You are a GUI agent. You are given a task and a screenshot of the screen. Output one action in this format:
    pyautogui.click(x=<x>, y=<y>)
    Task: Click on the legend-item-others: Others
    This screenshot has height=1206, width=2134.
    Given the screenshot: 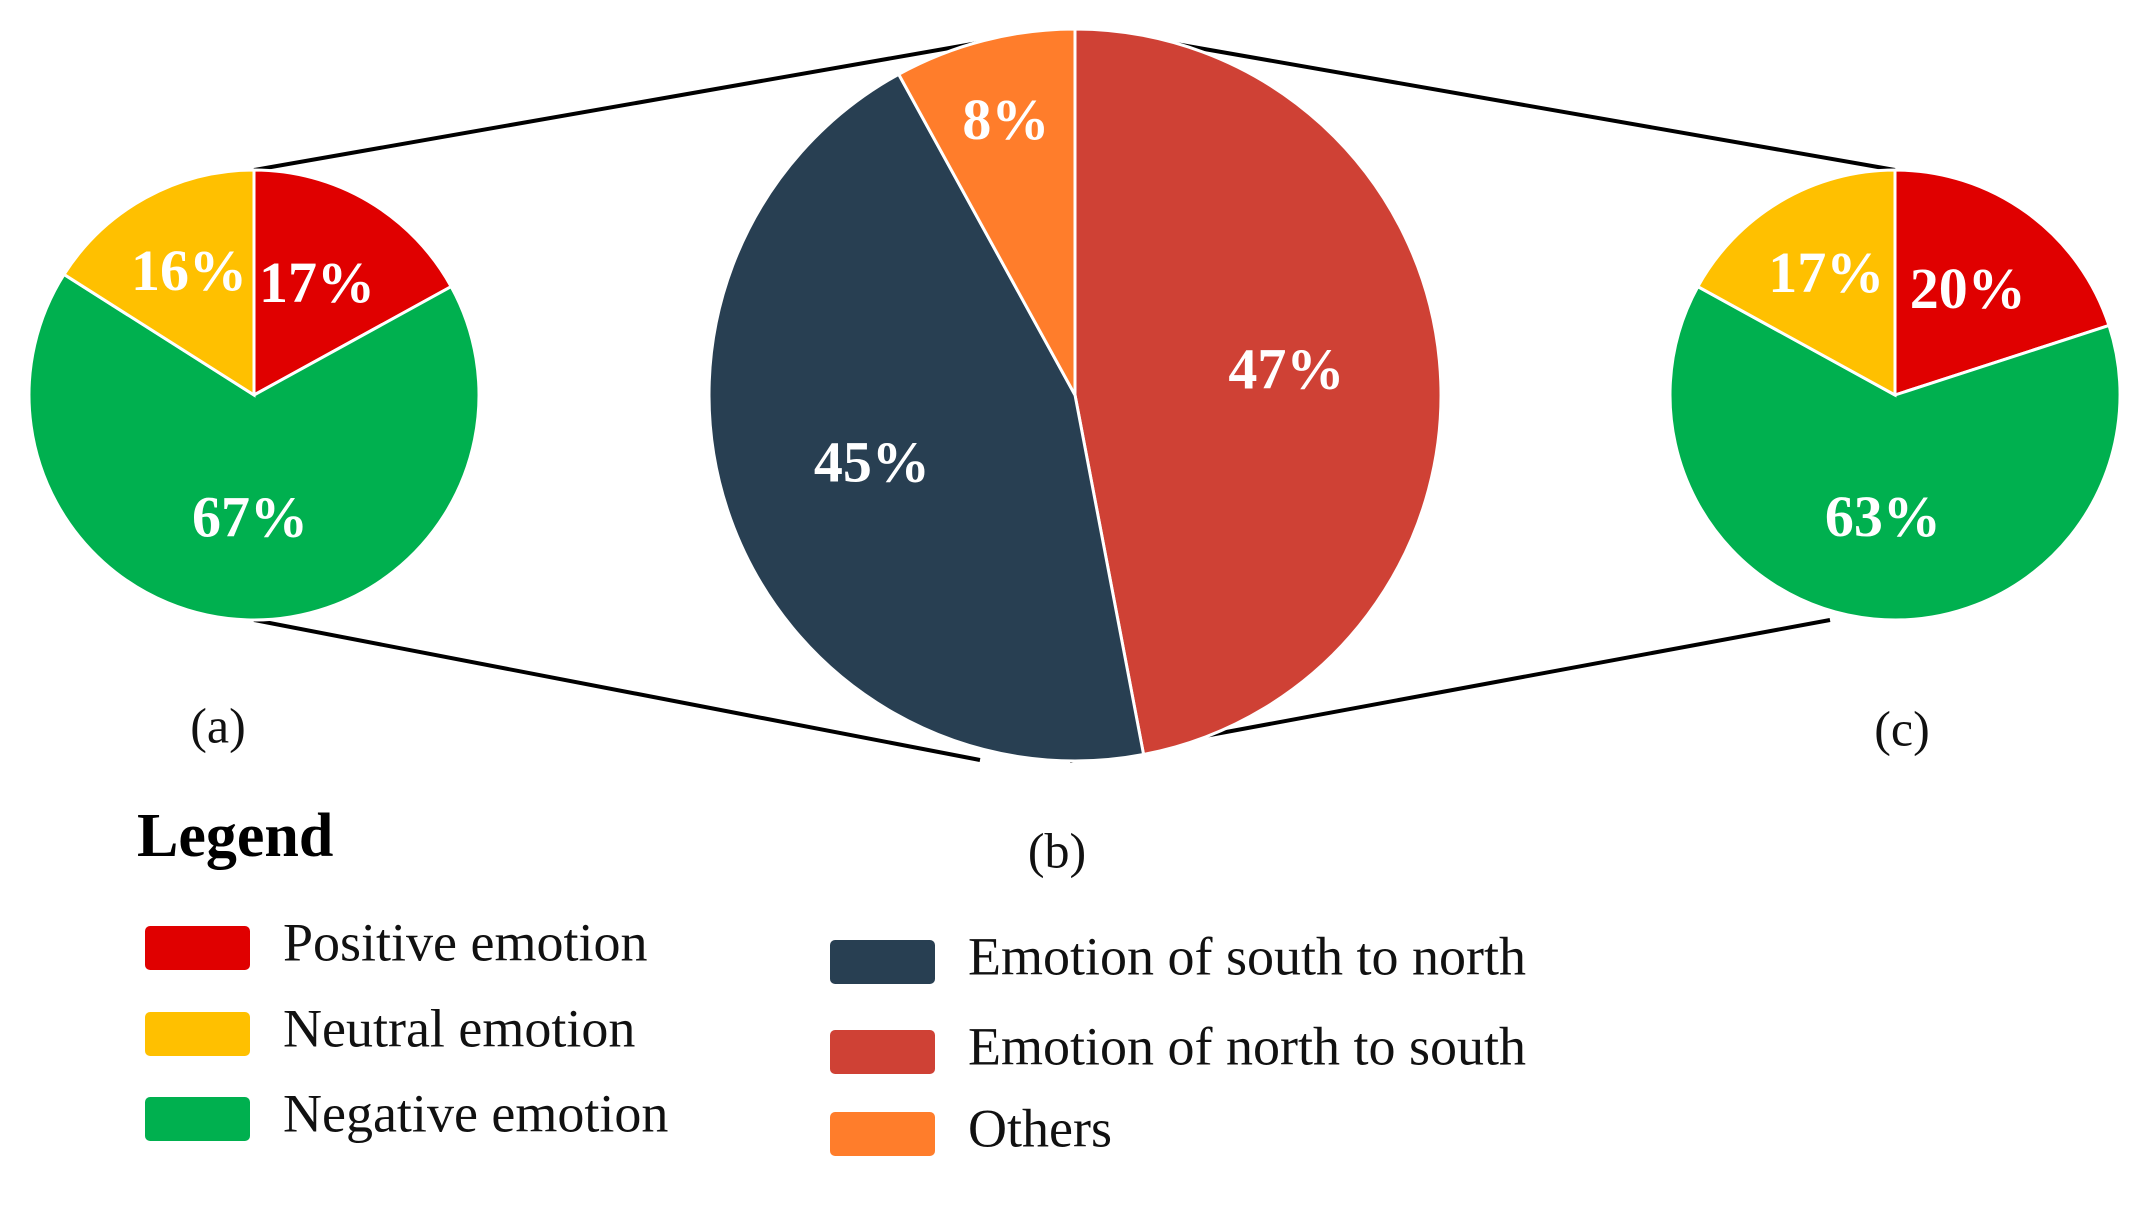 What is the action you would take?
    pyautogui.click(x=971, y=1128)
    